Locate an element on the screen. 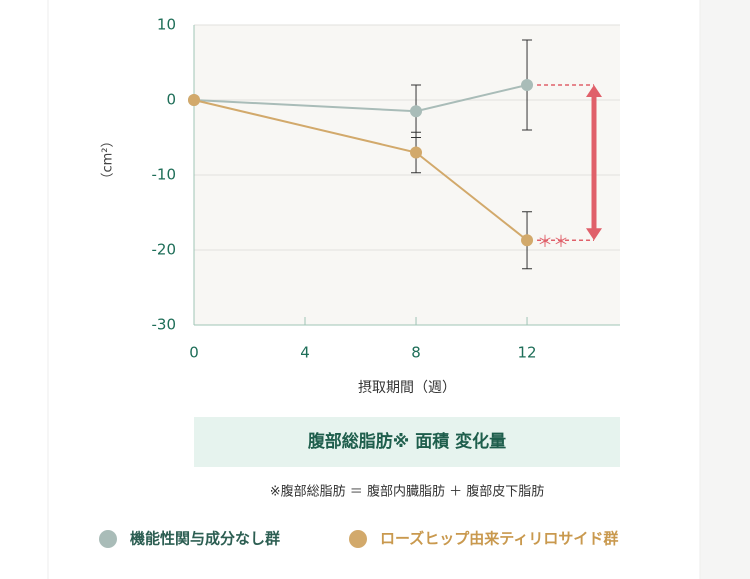 This screenshot has height=579, width=750. y-tick-label: -30 is located at coordinates (164, 325).